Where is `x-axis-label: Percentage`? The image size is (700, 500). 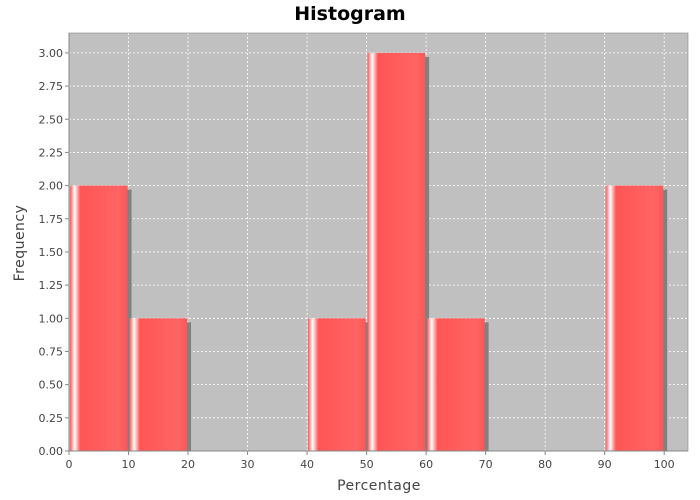 x-axis-label: Percentage is located at coordinates (379, 486).